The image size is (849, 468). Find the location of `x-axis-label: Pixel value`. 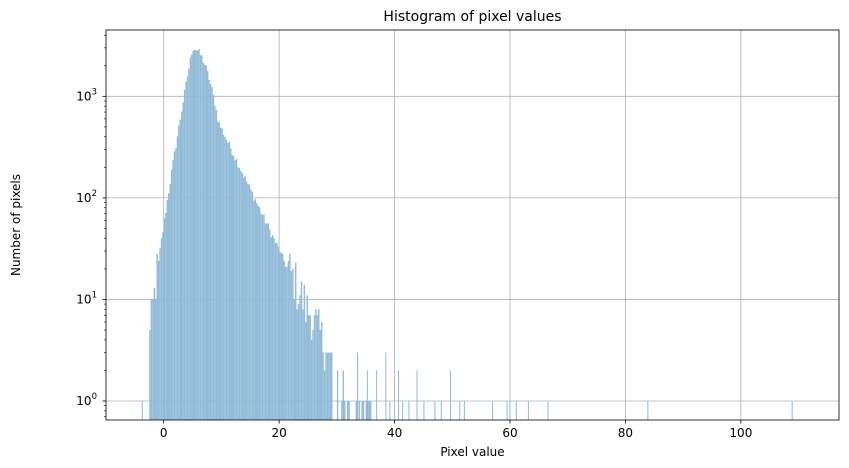

x-axis-label: Pixel value is located at coordinates (472, 452).